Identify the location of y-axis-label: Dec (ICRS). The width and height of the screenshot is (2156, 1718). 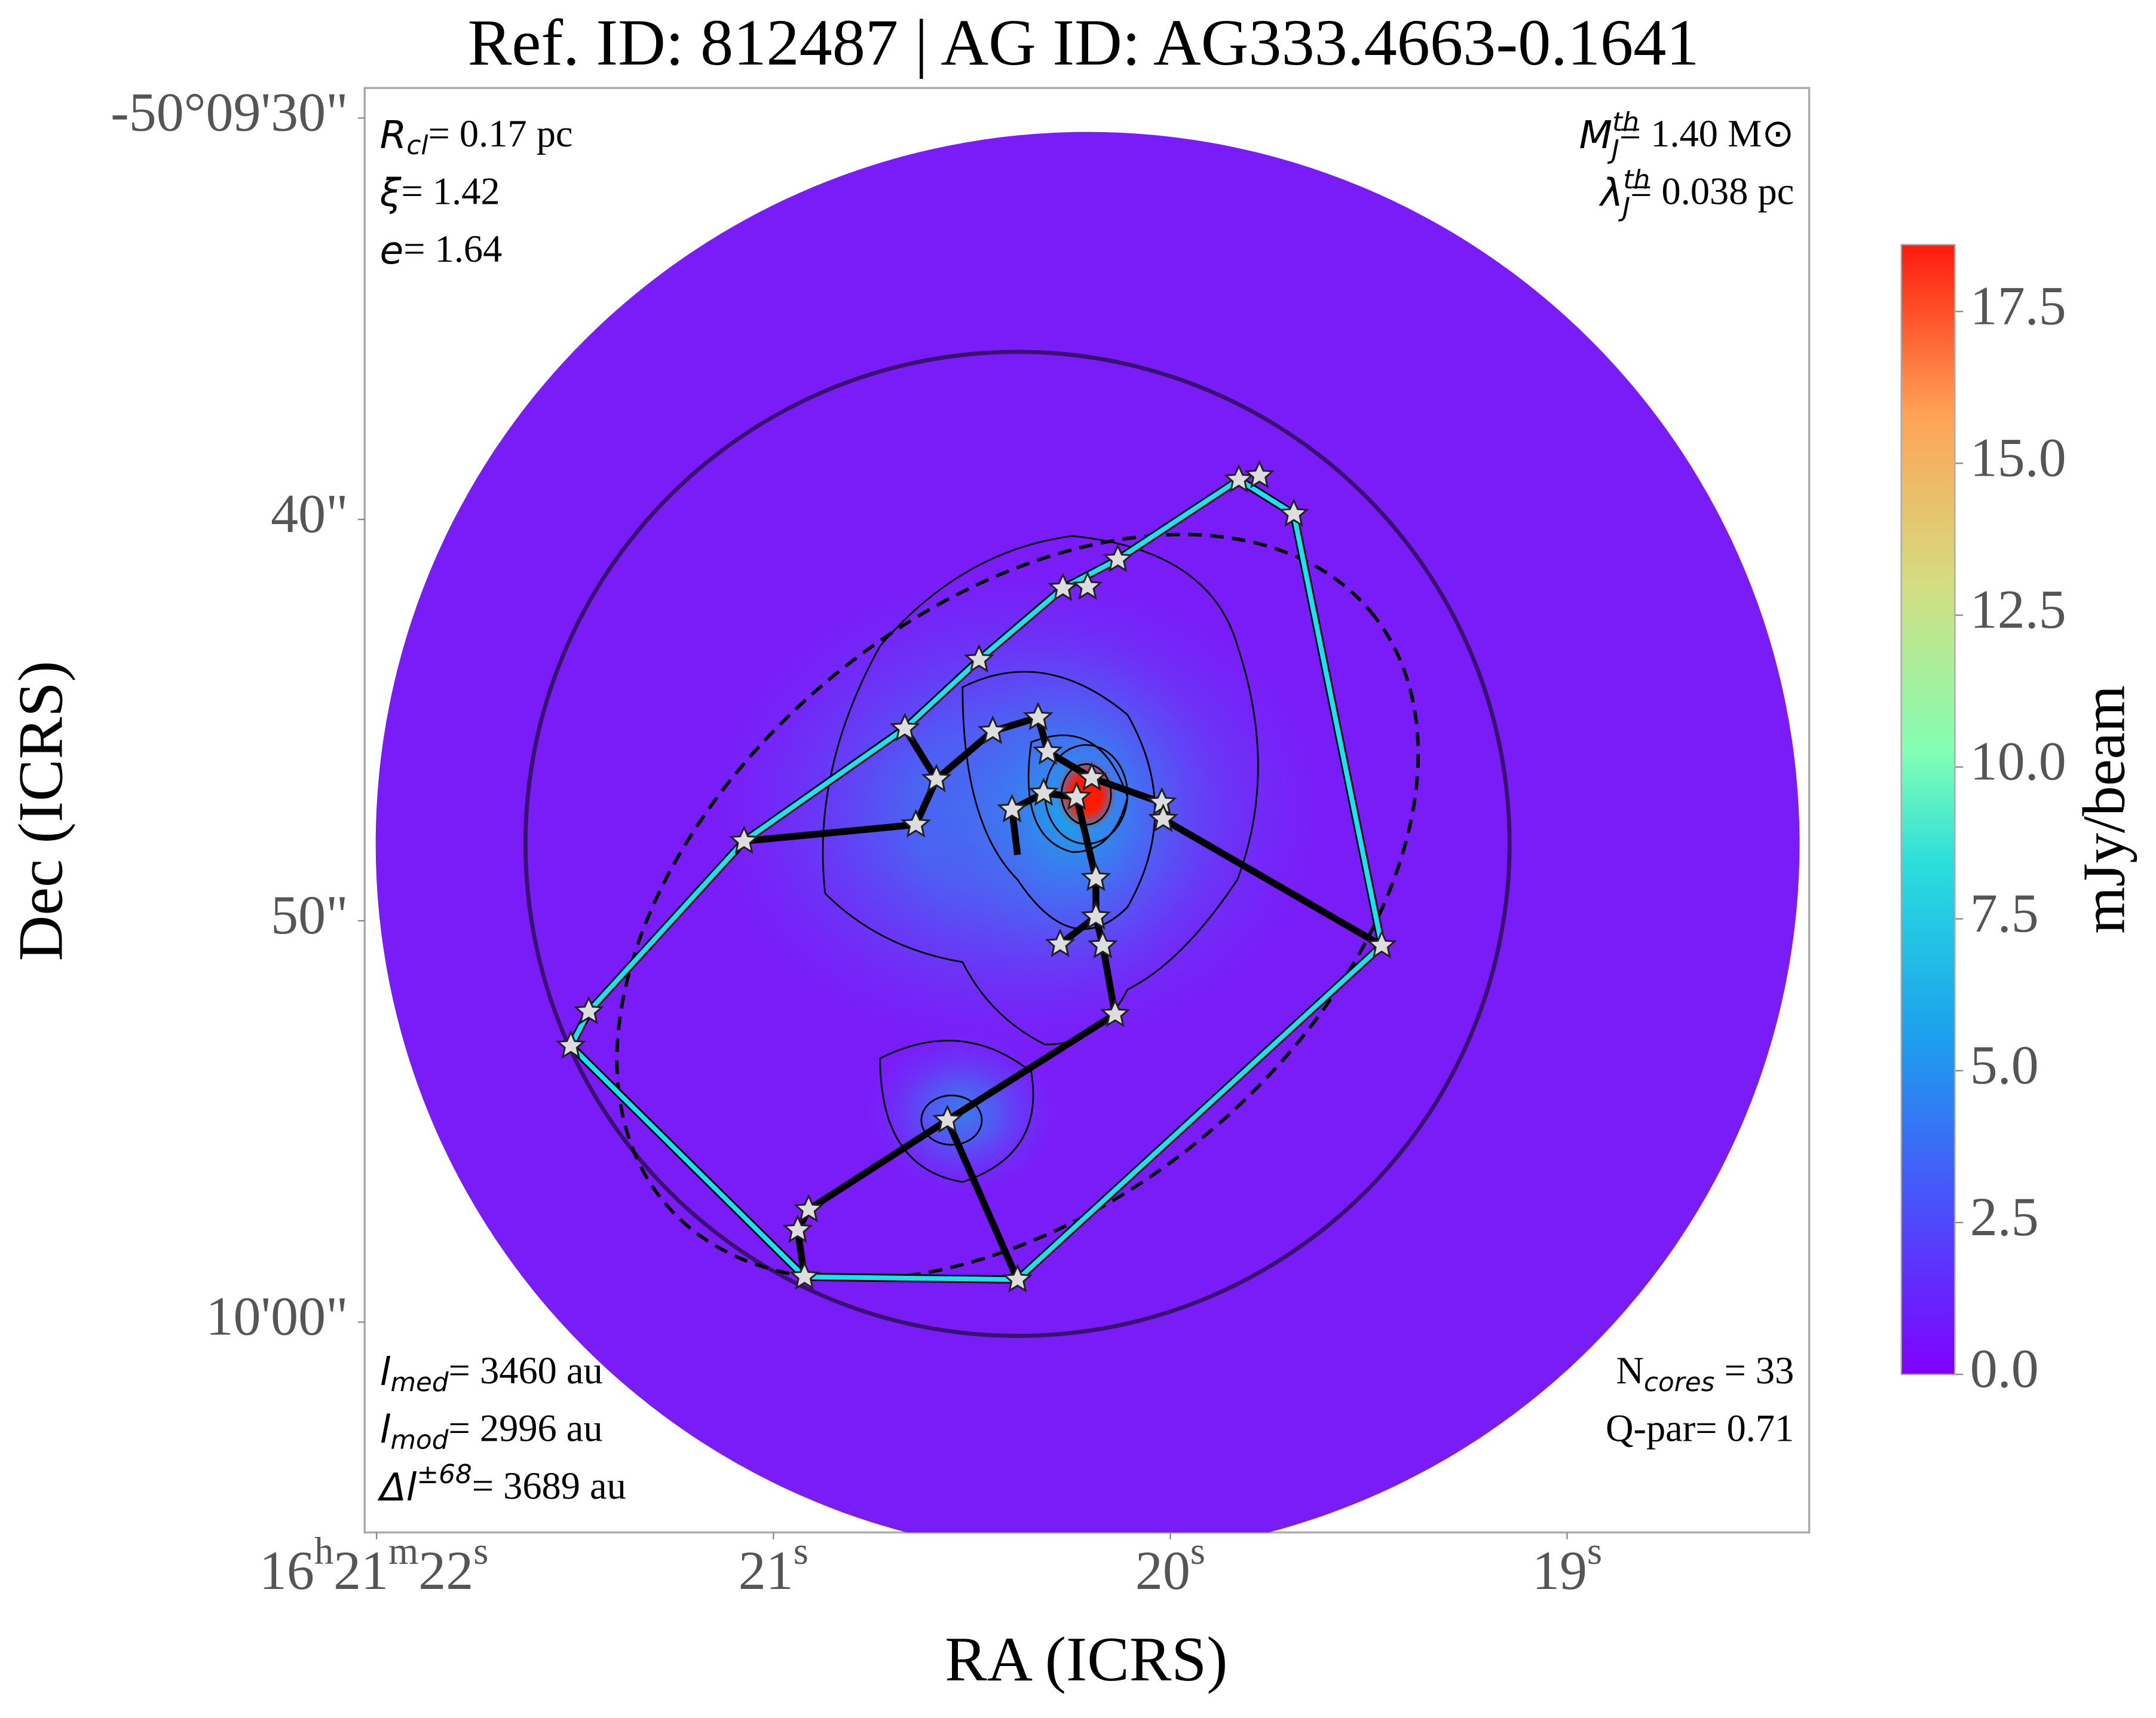
(40, 811).